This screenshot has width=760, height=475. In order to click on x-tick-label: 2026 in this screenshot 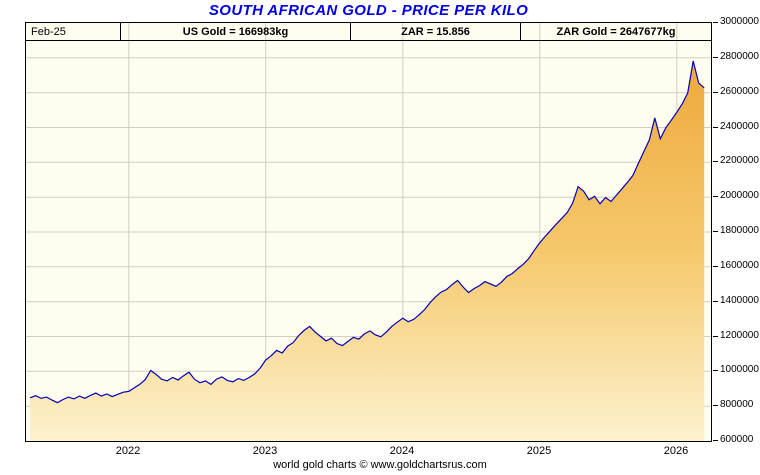, I will do `click(676, 451)`.